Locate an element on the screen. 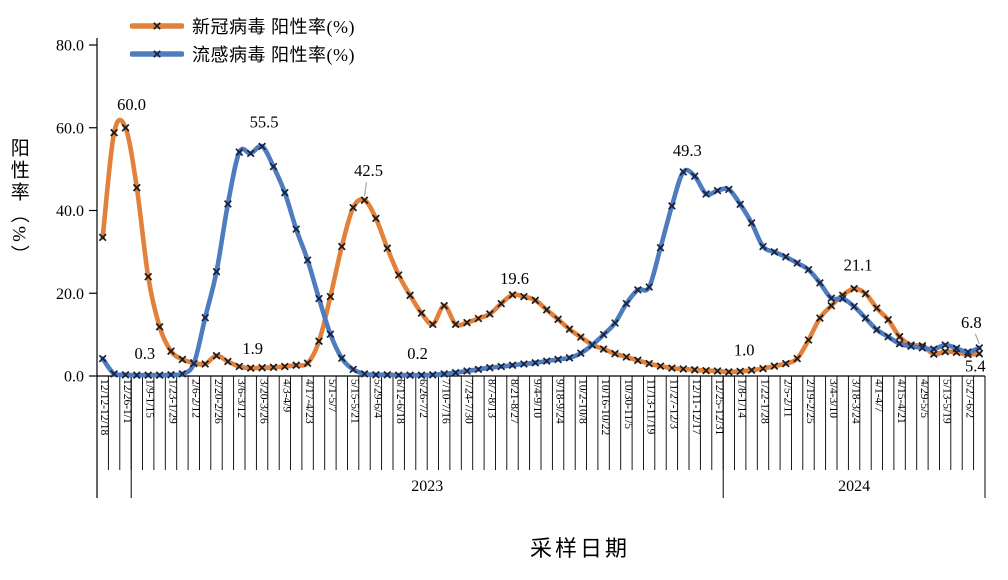 The width and height of the screenshot is (1008, 580). x-tick-label: 5/1-5/7 is located at coordinates (331, 396).